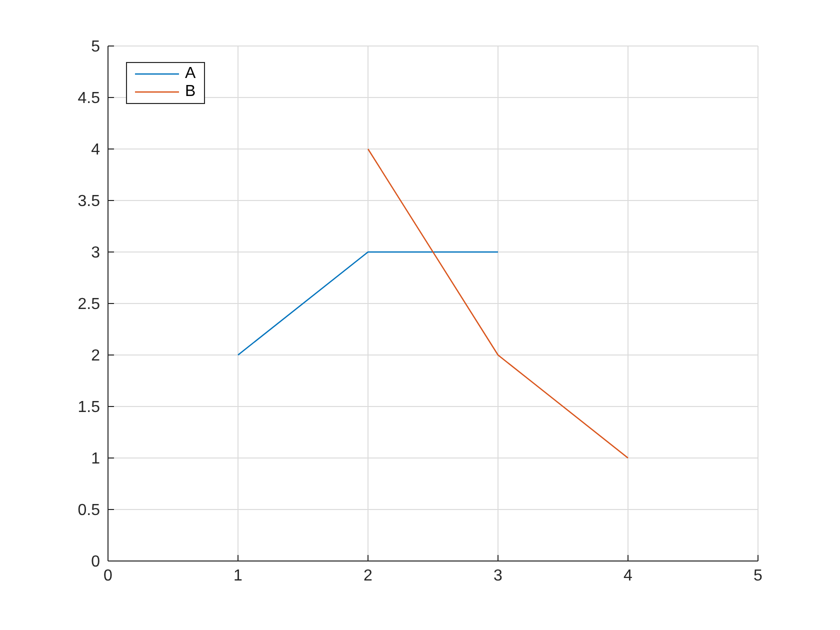 The height and width of the screenshot is (630, 840). What do you see at coordinates (95, 562) in the screenshot?
I see `y-tick-label: 0` at bounding box center [95, 562].